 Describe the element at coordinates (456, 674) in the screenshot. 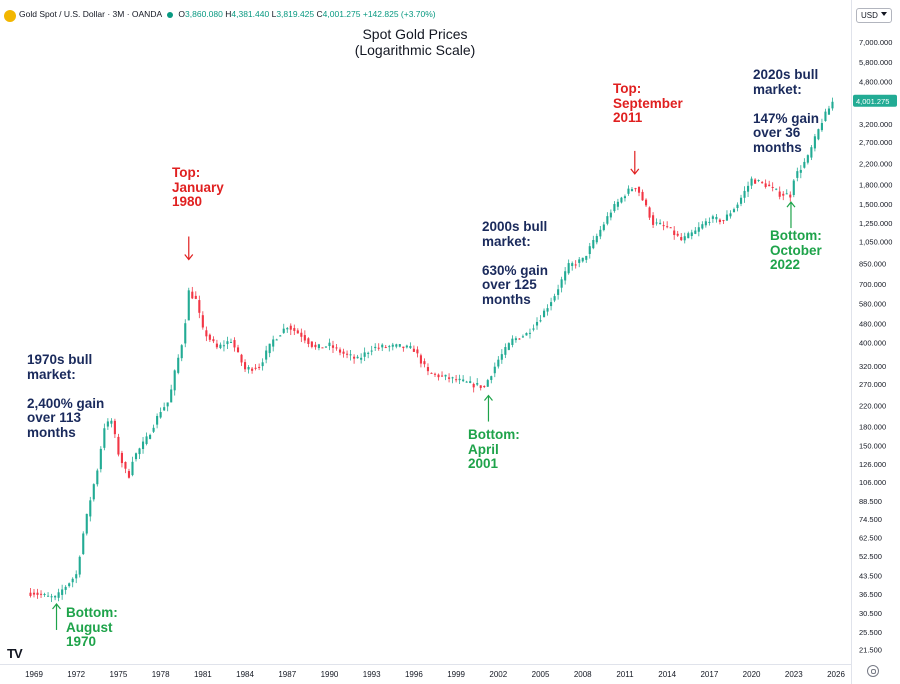

I see `x-tick-label: 1999` at that location.